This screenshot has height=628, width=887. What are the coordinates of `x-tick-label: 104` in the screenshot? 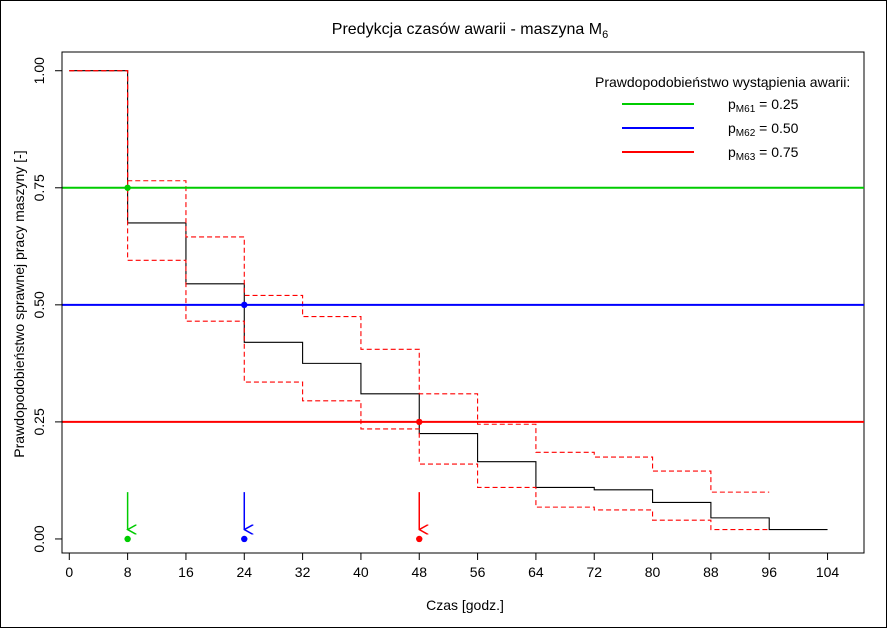 It's located at (828, 572).